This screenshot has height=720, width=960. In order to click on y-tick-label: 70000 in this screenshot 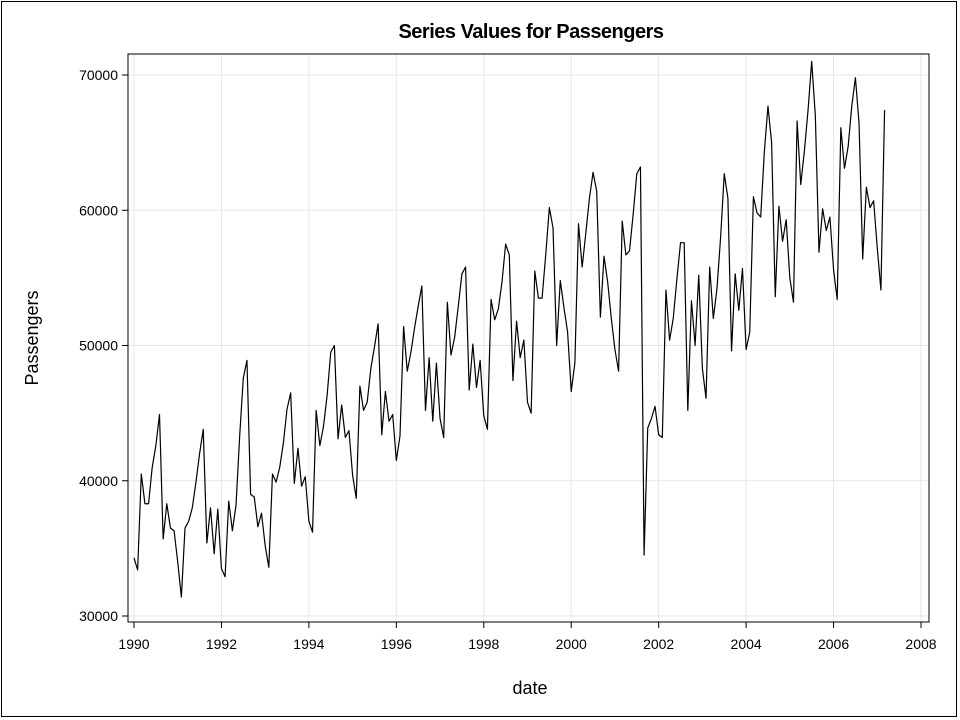, I will do `click(98, 75)`.